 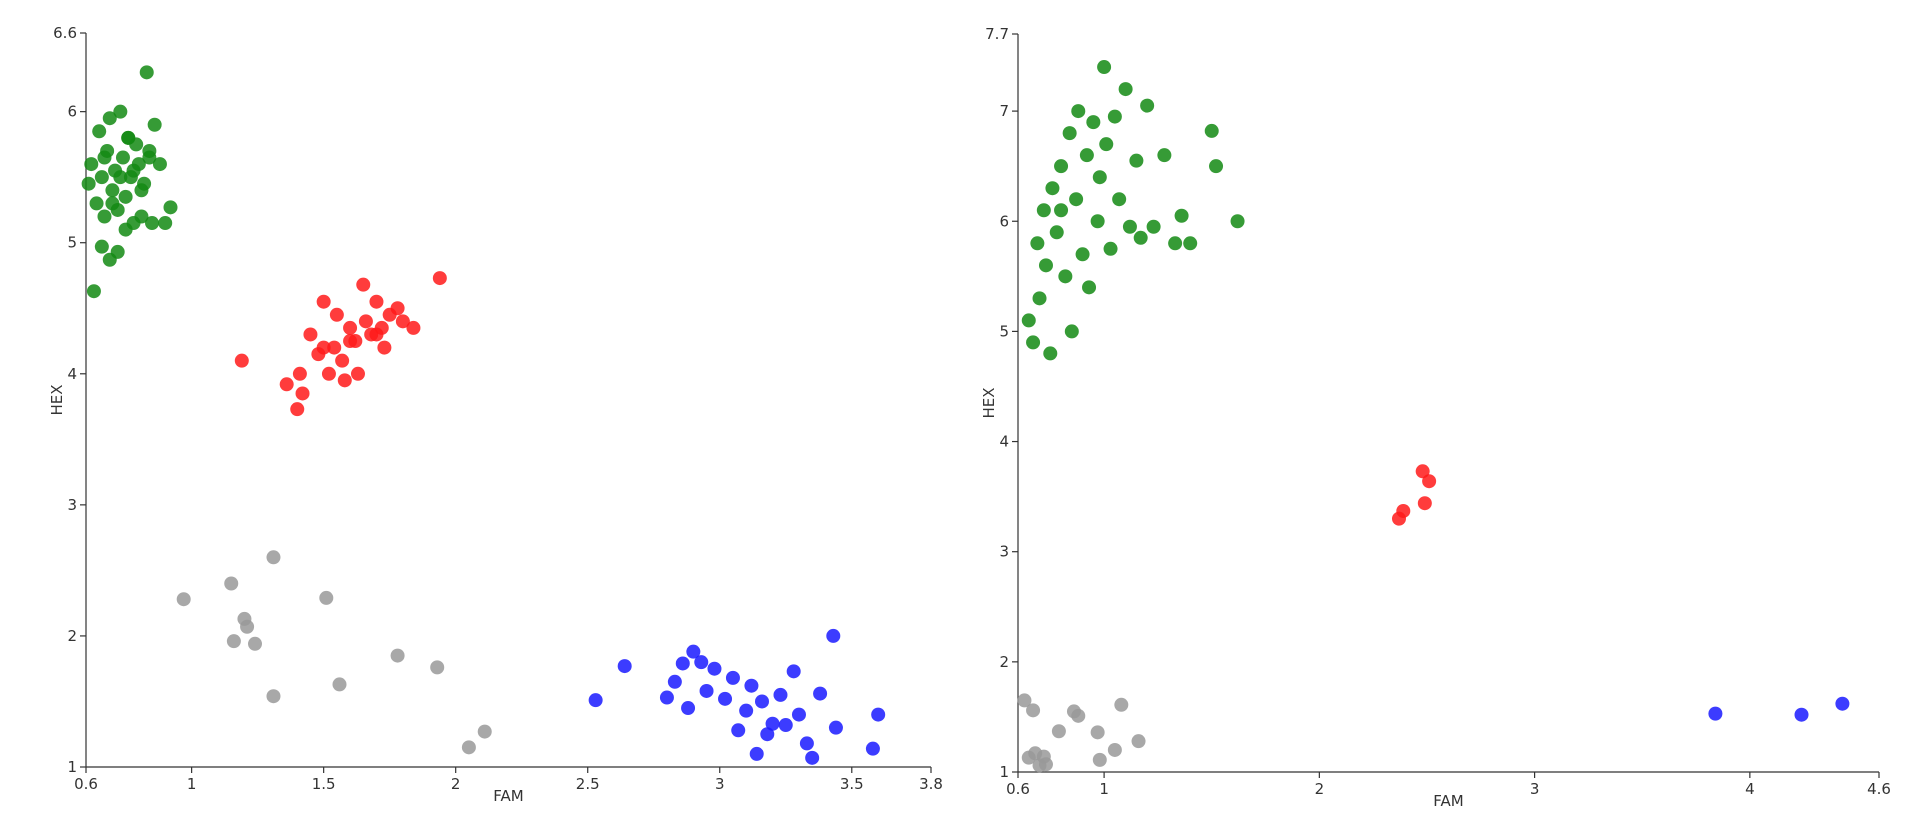 I want to click on y-tick-label: 7, so click(x=1004, y=111).